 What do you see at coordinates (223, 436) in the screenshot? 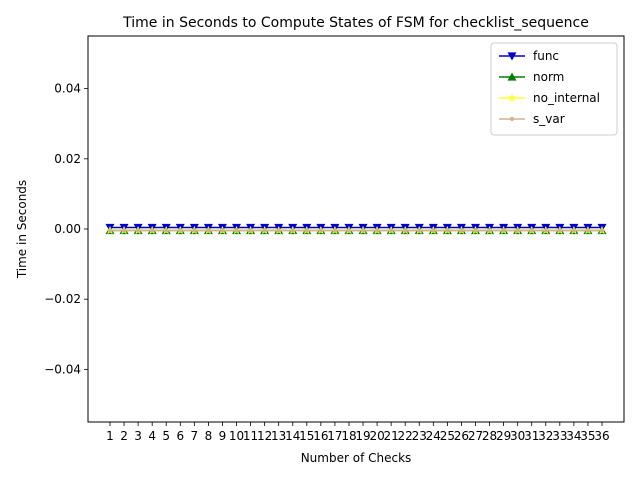
I see `x-tick-label: 9` at bounding box center [223, 436].